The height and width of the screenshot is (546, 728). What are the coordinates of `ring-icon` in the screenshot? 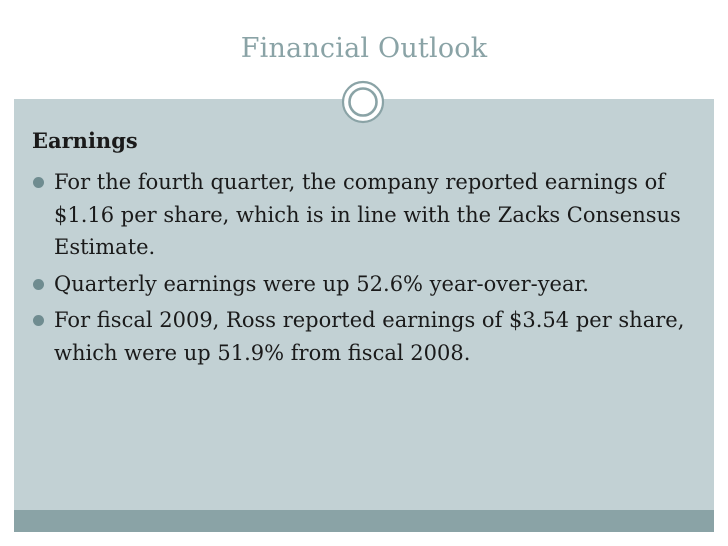 It's located at (363, 102).